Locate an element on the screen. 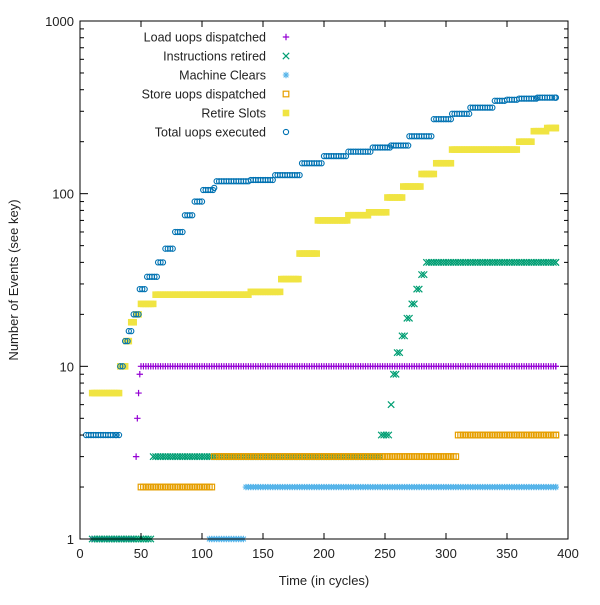  legend-label: Store uops dispatched is located at coordinates (204, 95).